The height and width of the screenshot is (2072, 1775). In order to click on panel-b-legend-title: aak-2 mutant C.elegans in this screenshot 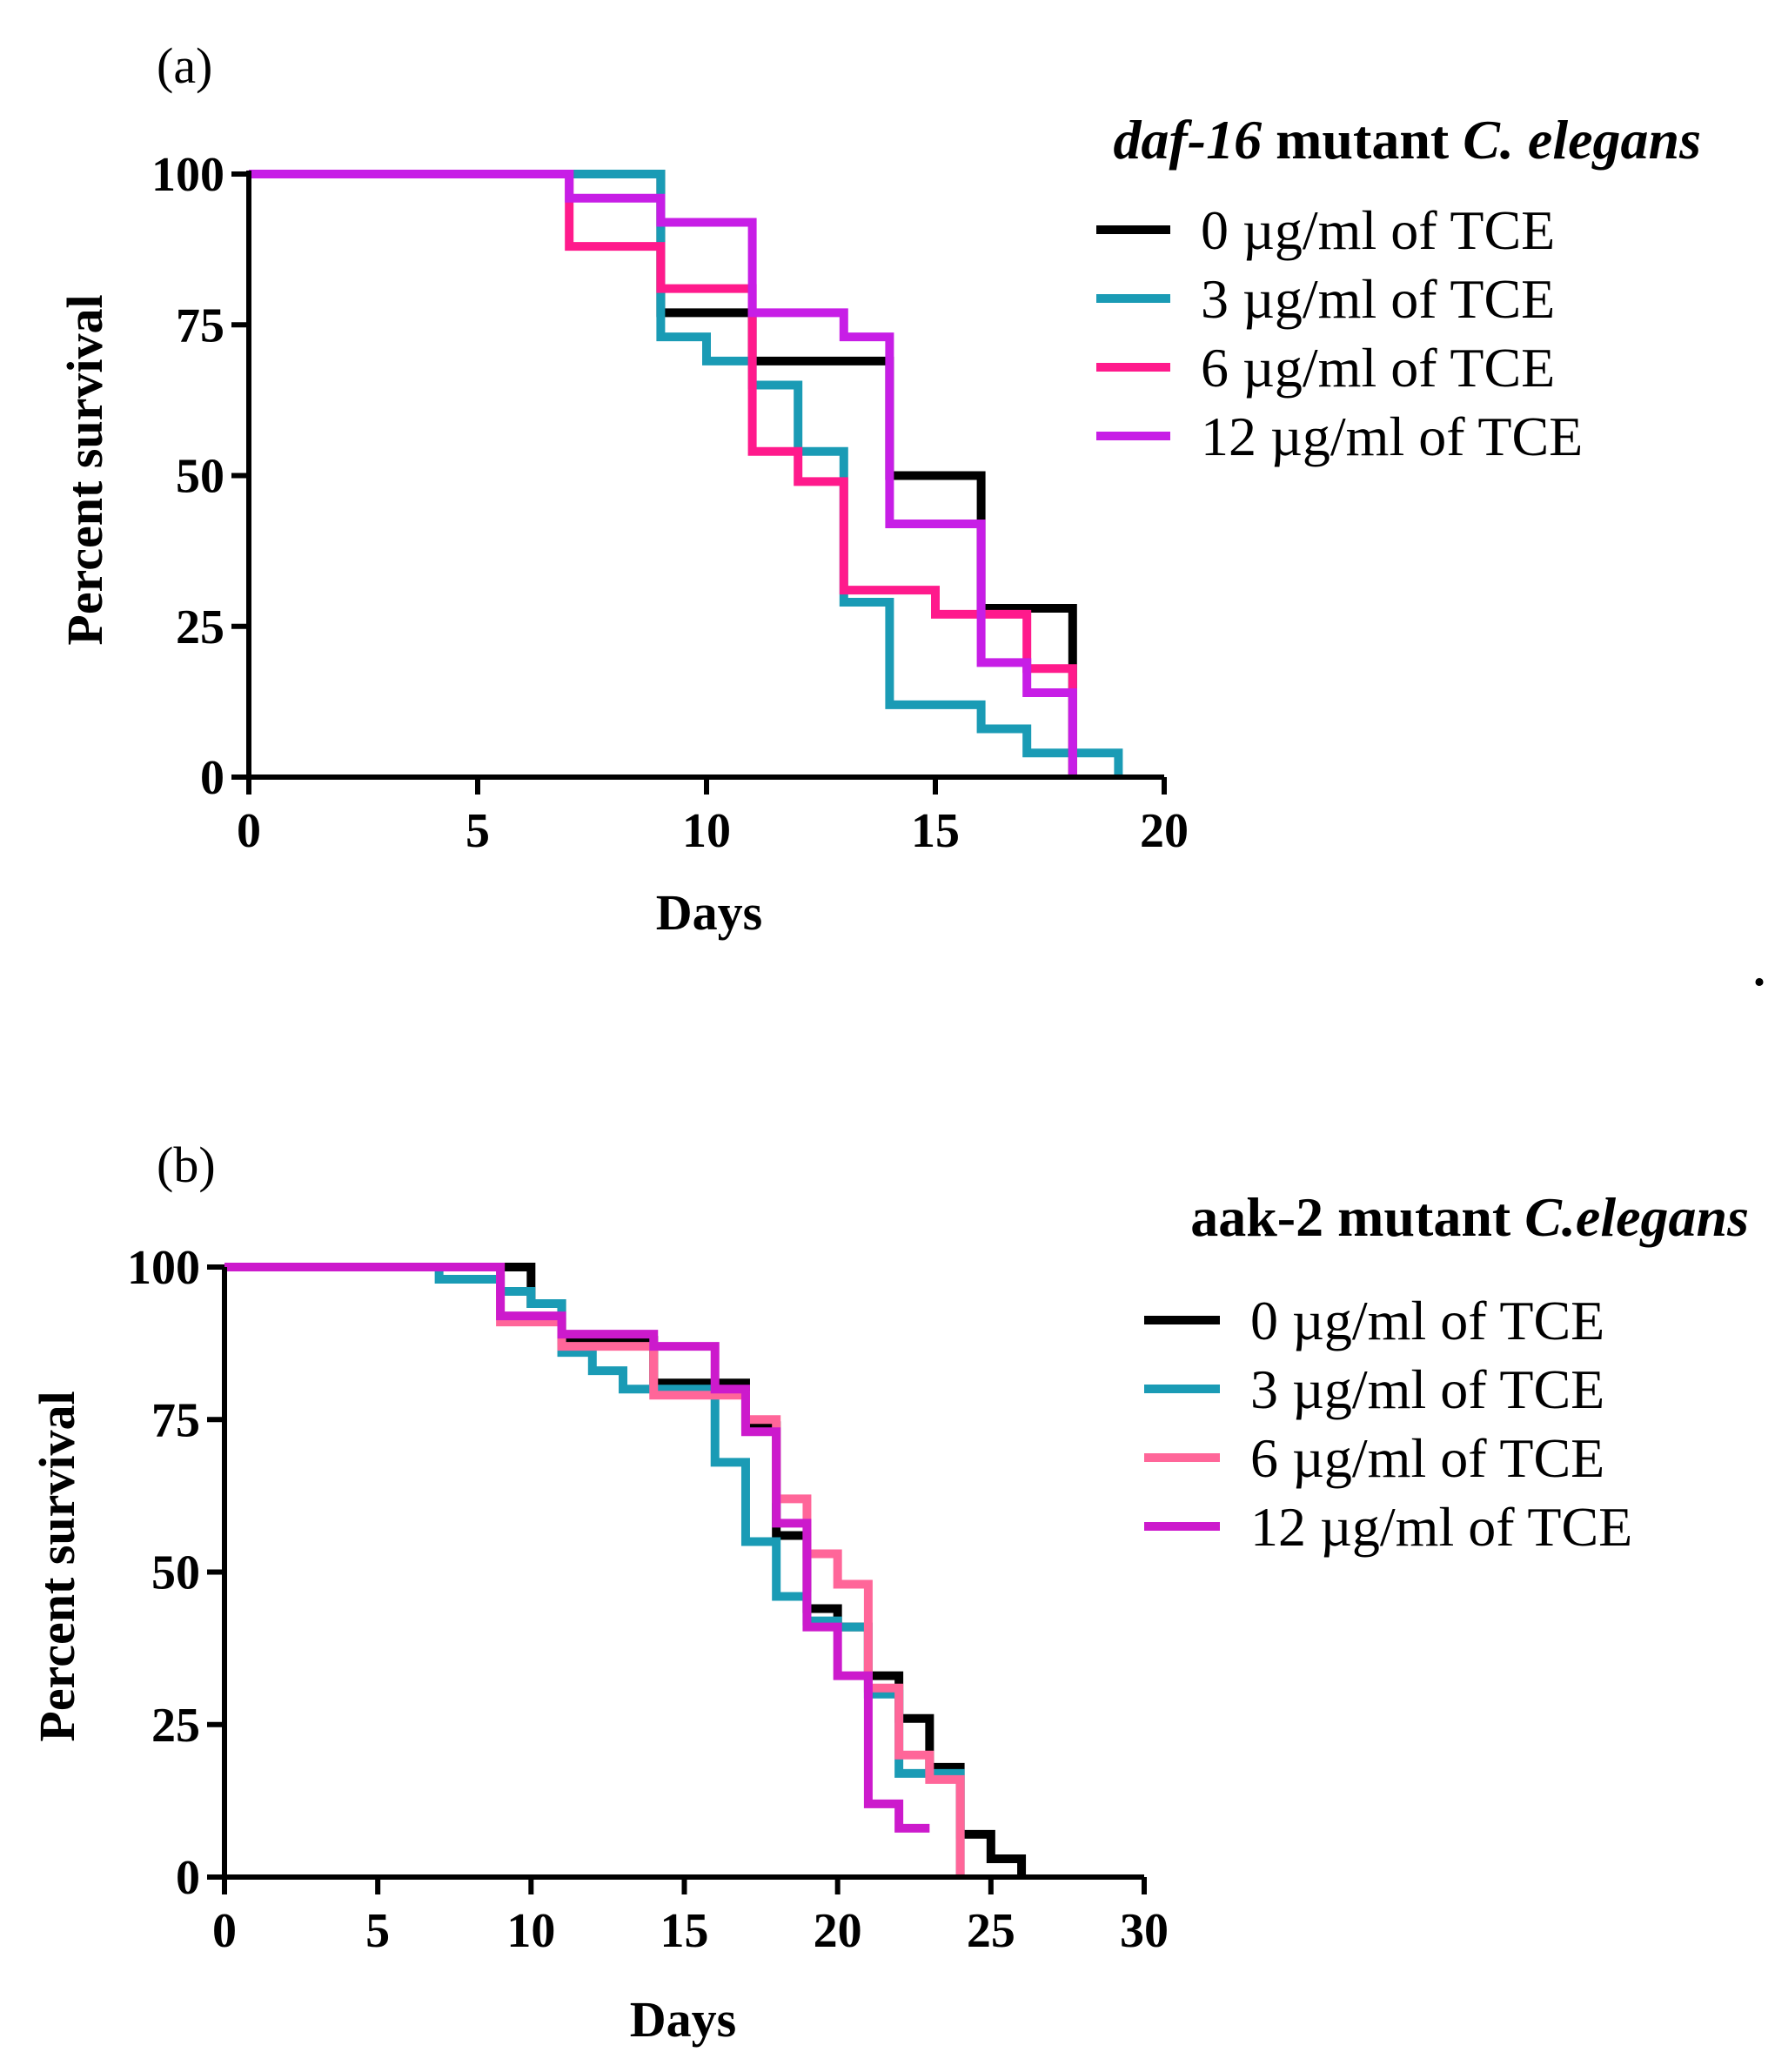, I will do `click(1469, 1217)`.